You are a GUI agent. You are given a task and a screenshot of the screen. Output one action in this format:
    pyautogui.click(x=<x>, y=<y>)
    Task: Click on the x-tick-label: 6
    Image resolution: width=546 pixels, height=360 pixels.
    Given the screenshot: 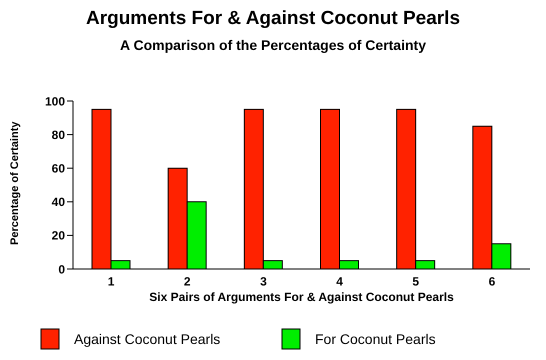 What is the action you would take?
    pyautogui.click(x=492, y=281)
    